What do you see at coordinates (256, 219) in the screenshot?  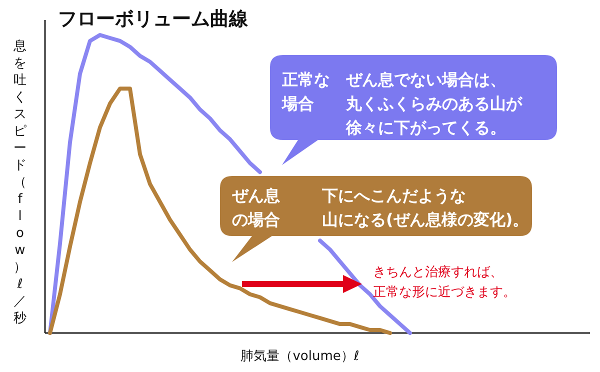 I see `annotation: の場合` at bounding box center [256, 219].